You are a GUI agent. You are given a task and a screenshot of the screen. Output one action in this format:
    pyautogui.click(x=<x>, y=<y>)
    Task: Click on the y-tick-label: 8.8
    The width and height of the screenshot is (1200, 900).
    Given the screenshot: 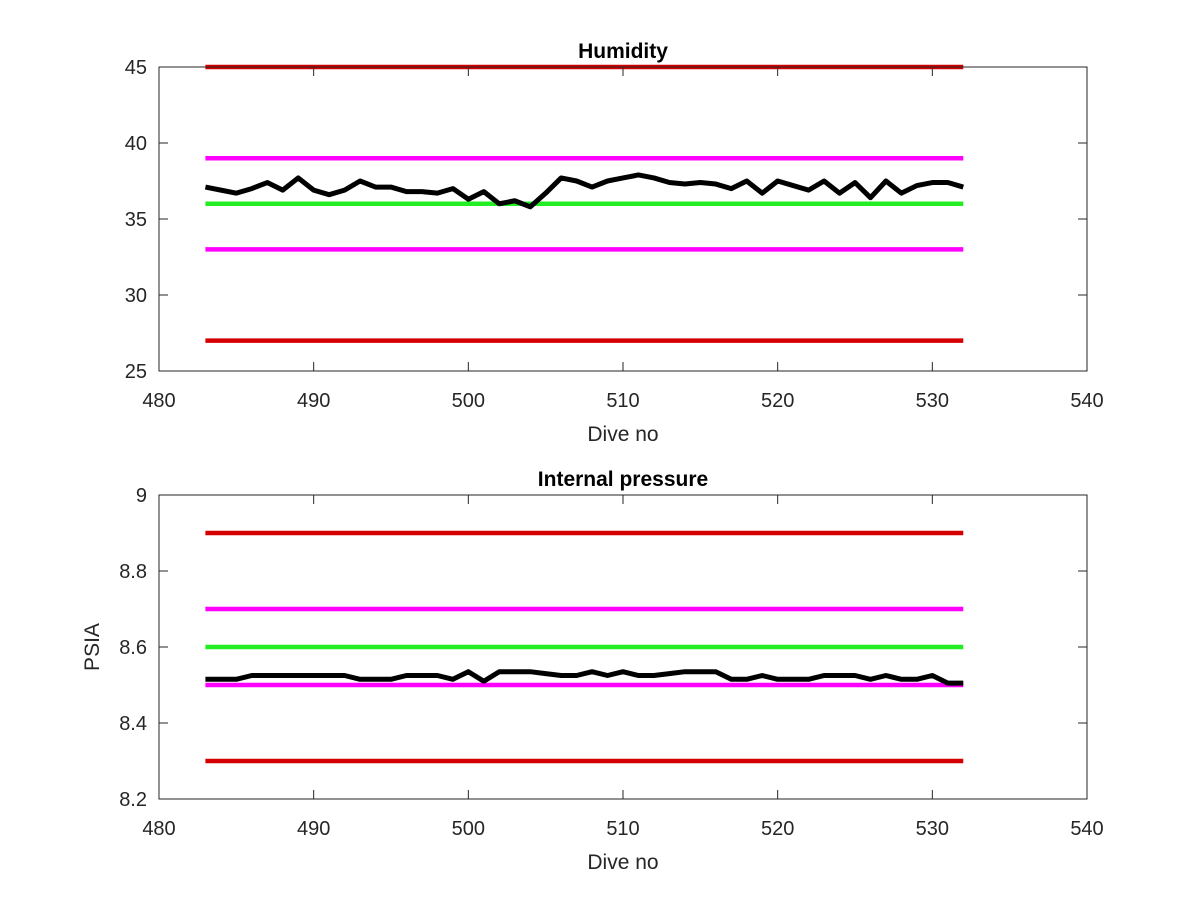 What is the action you would take?
    pyautogui.click(x=133, y=572)
    